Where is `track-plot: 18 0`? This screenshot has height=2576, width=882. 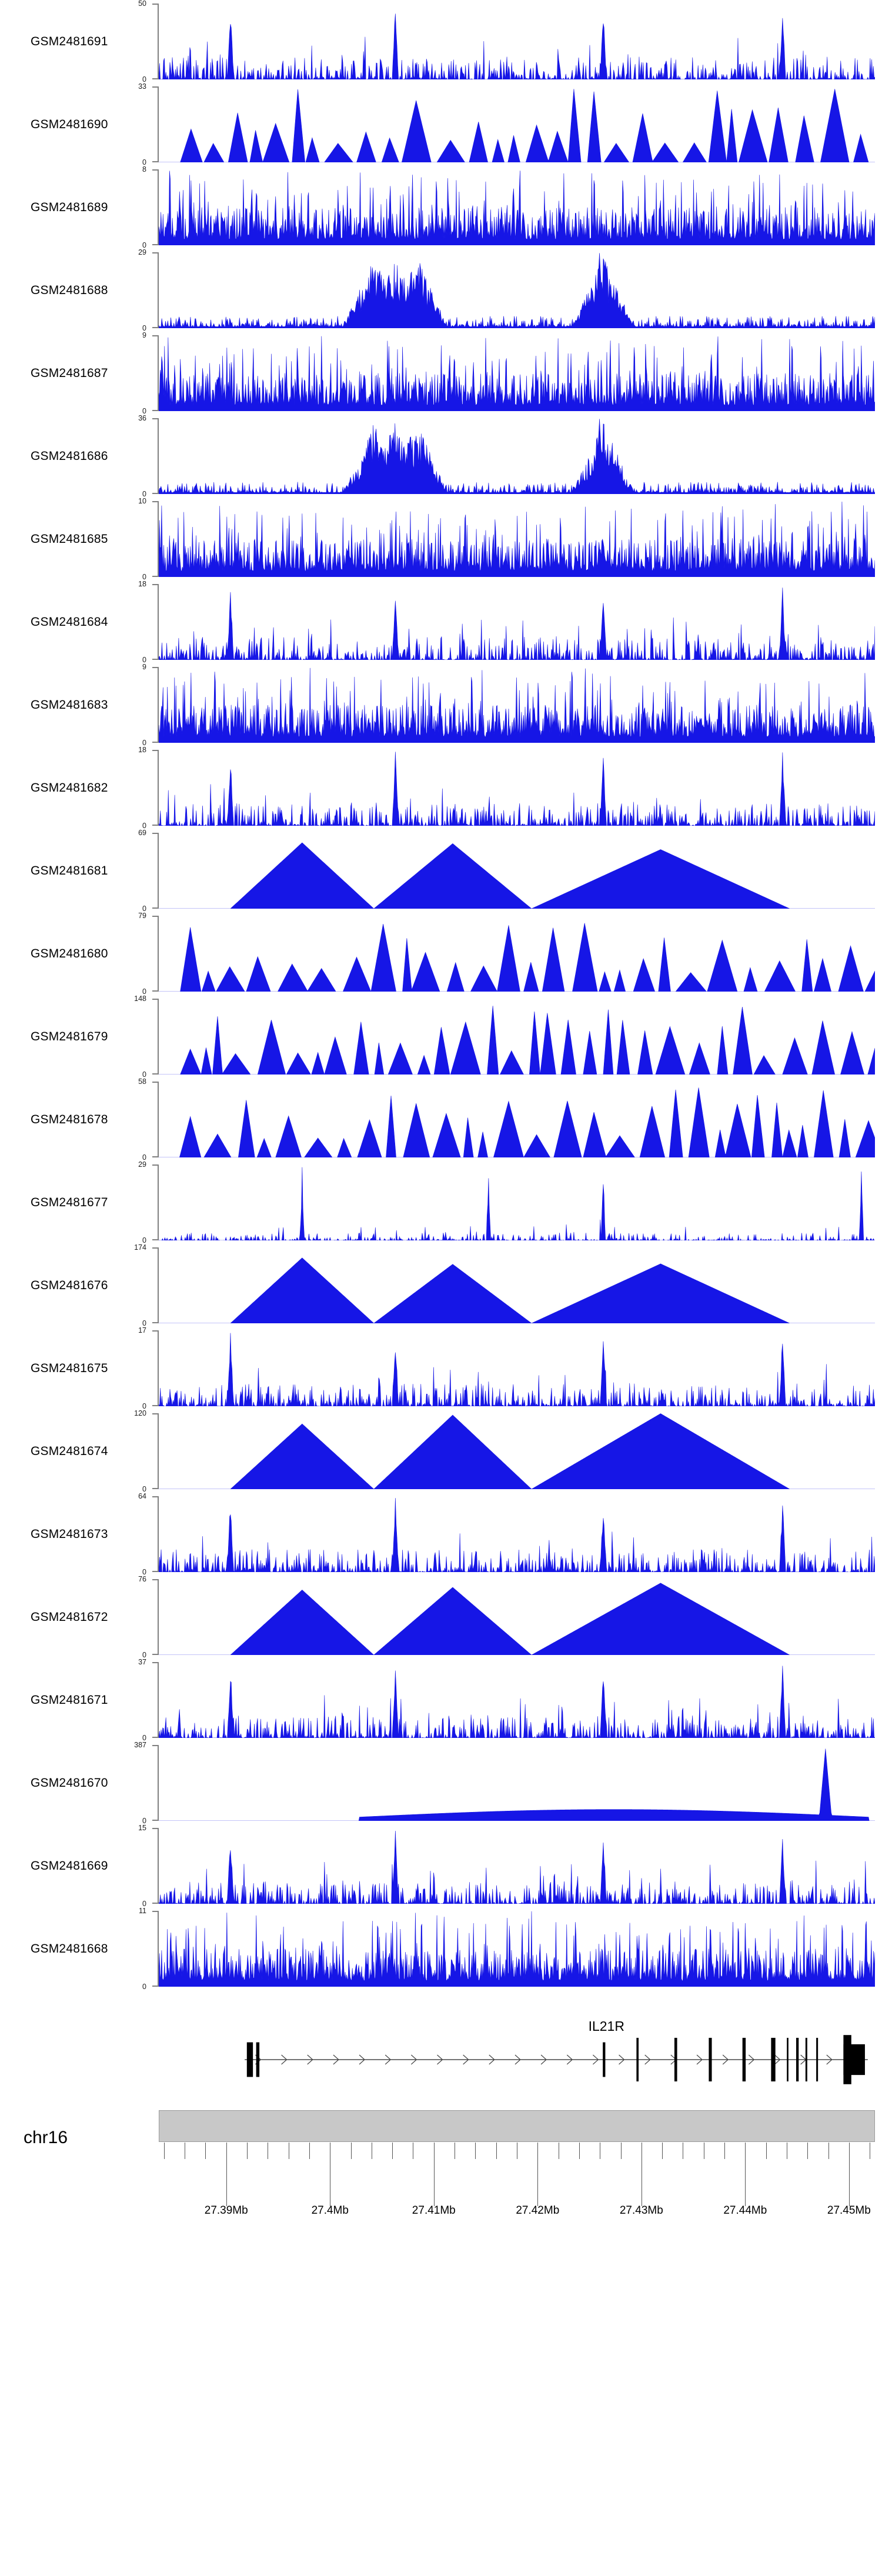 track-plot: 18 0 is located at coordinates (506, 787).